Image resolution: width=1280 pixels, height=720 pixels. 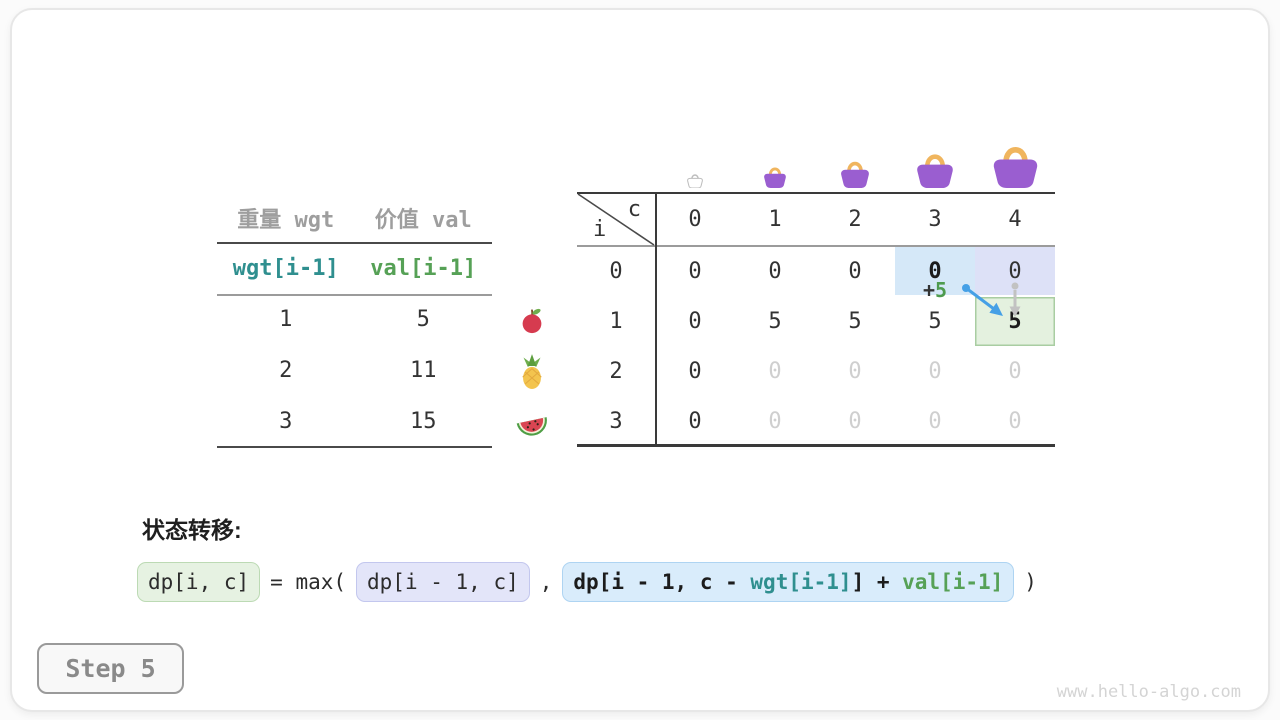 I want to click on pineapple-icon, so click(x=532, y=374).